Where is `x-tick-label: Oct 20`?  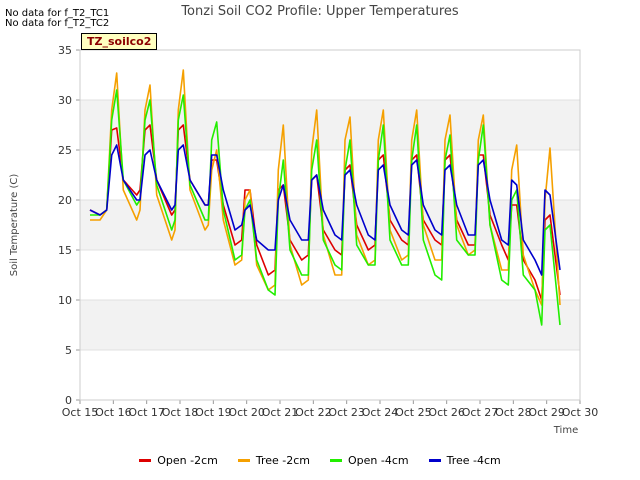
x-tick-label: Oct 20 is located at coordinates (246, 412).